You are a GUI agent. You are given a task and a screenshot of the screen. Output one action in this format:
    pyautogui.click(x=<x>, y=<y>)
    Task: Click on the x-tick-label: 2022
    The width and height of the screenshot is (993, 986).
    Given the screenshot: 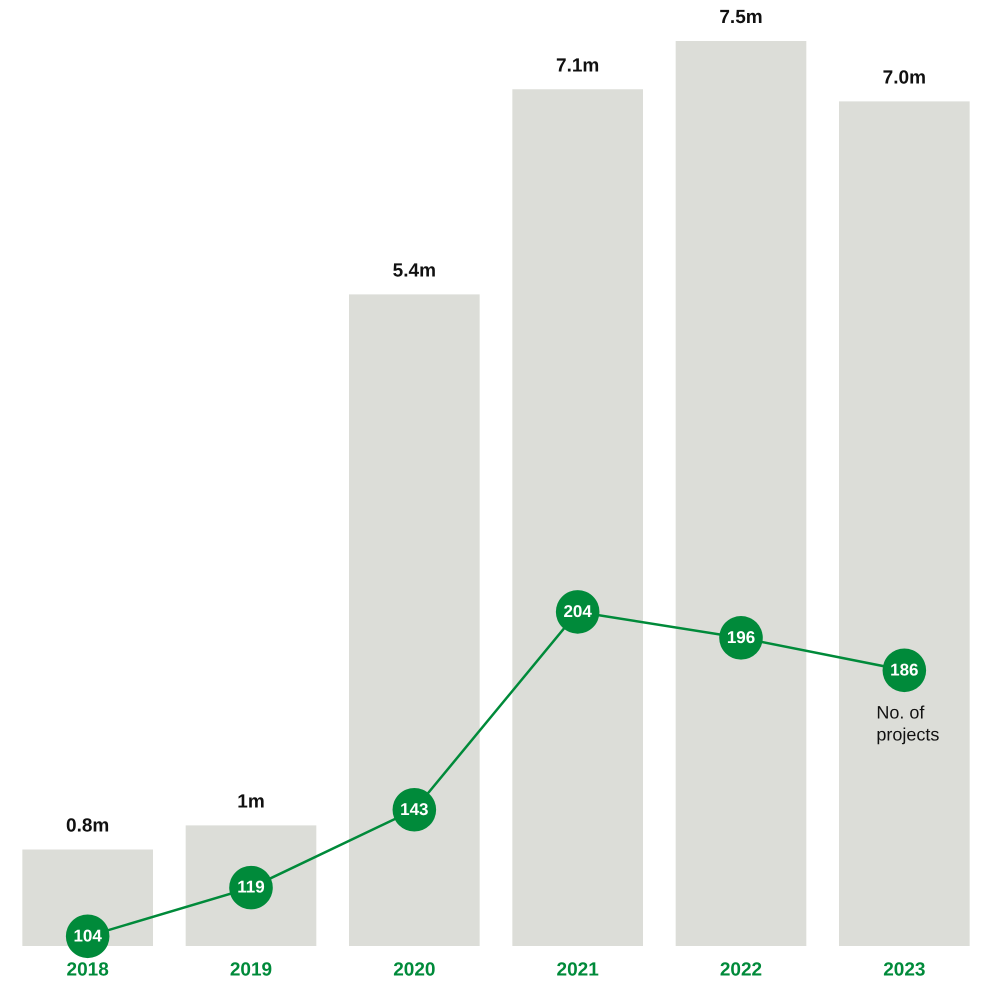 What is the action you would take?
    pyautogui.click(x=741, y=970)
    